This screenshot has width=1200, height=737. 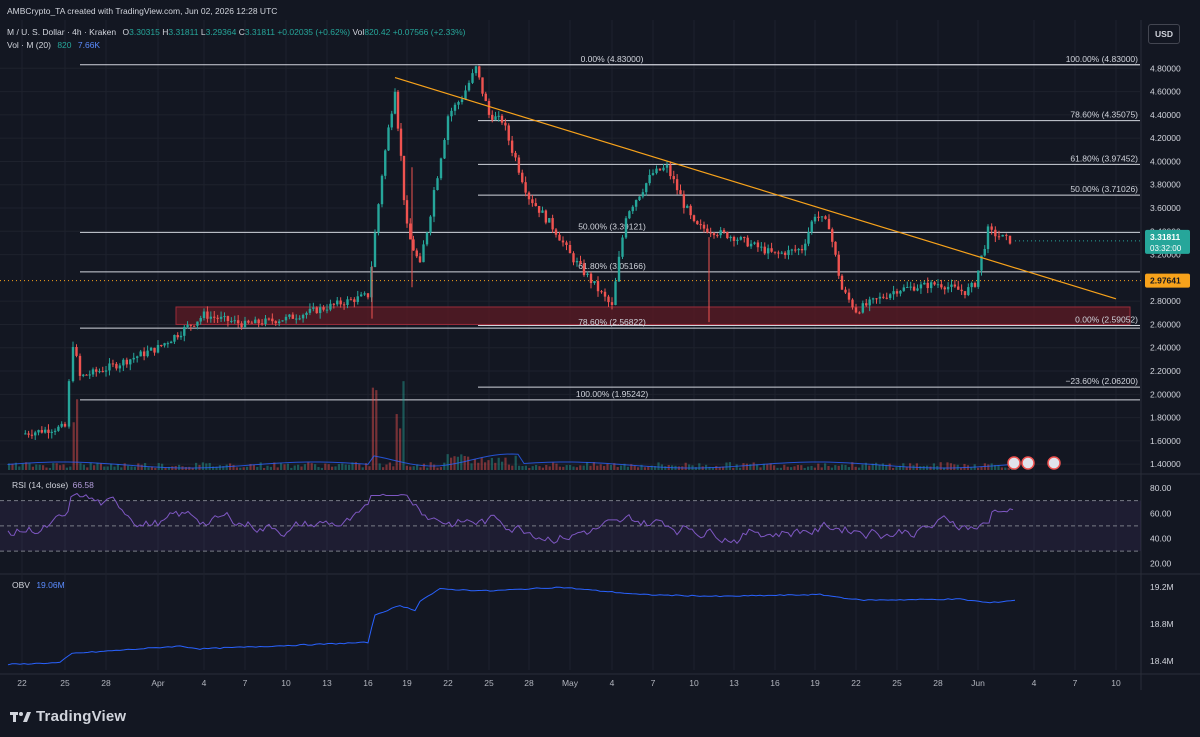 I want to click on rsi-label: RSI (14, close), so click(x=40, y=485).